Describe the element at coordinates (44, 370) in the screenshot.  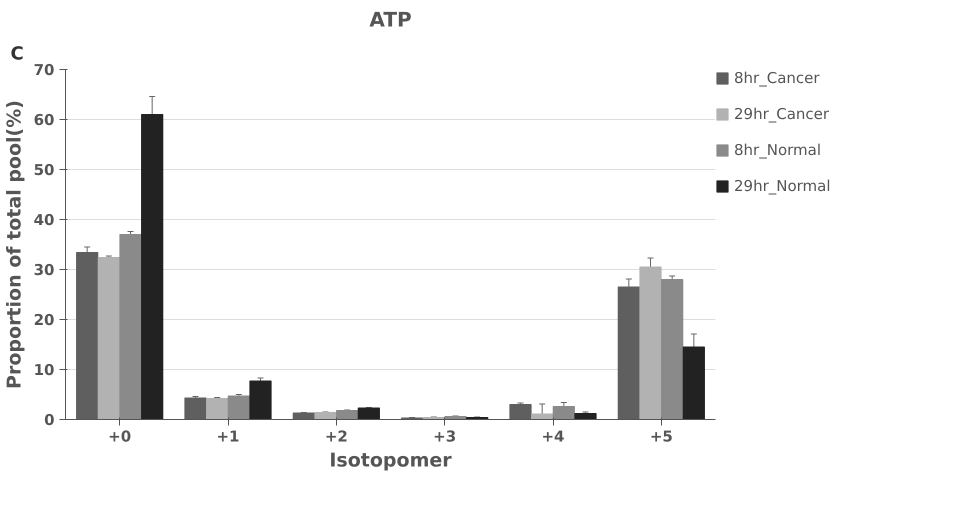
I see `y-tick-label: 10` at that location.